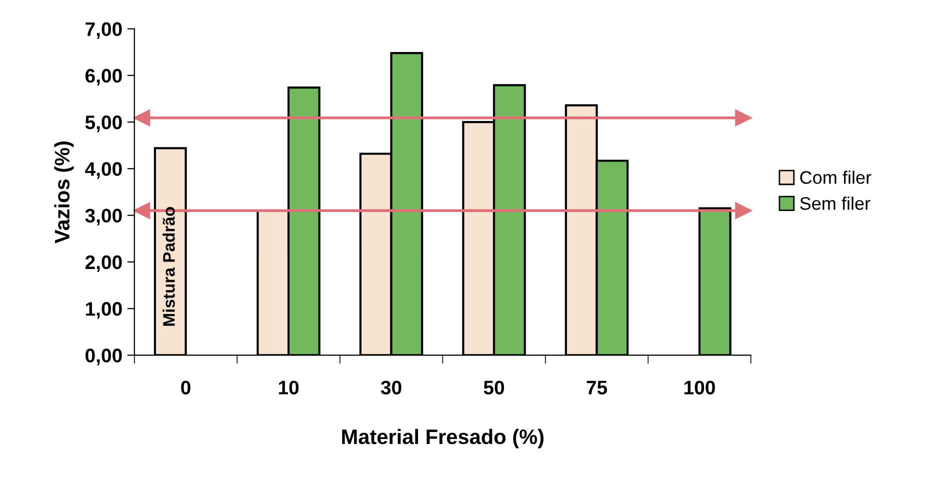 The height and width of the screenshot is (480, 927). What do you see at coordinates (836, 177) in the screenshot?
I see `legend-label: Com filer` at bounding box center [836, 177].